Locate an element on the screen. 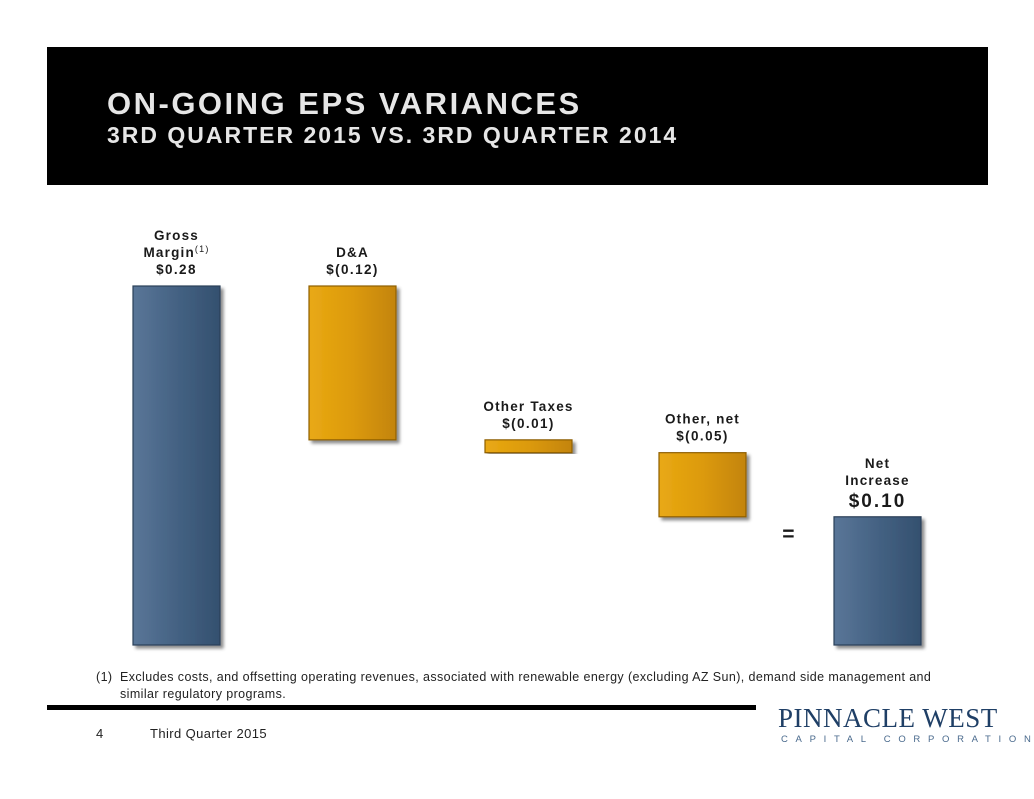  slide-subtitle: 3RD QUARTER 2015 VS. 3RD QUARTER 2014 is located at coordinates (393, 135).